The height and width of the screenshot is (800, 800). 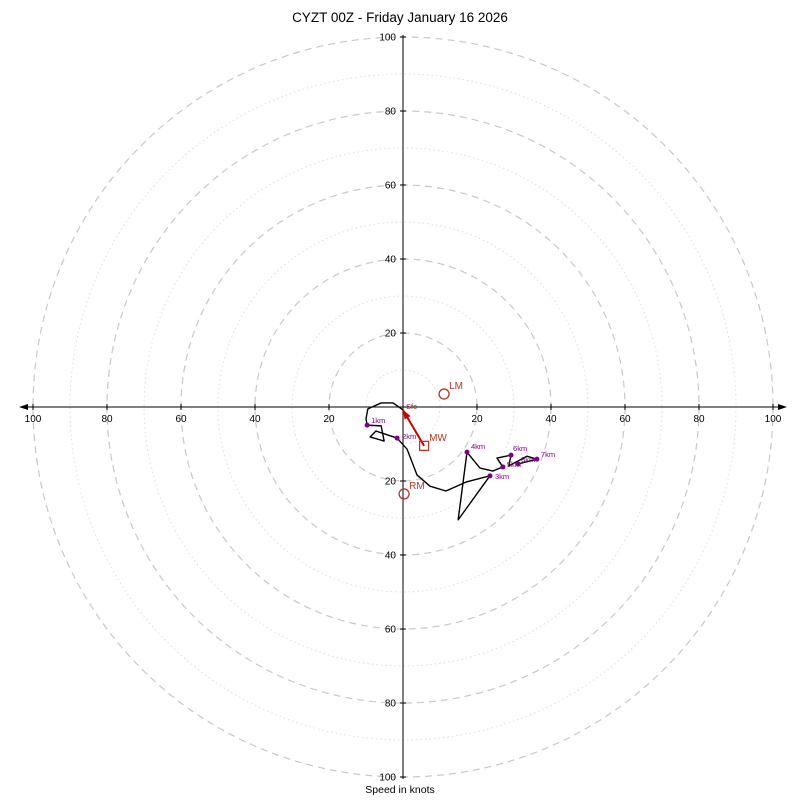 I want to click on level-label-8km: 8km, so click(x=528, y=459).